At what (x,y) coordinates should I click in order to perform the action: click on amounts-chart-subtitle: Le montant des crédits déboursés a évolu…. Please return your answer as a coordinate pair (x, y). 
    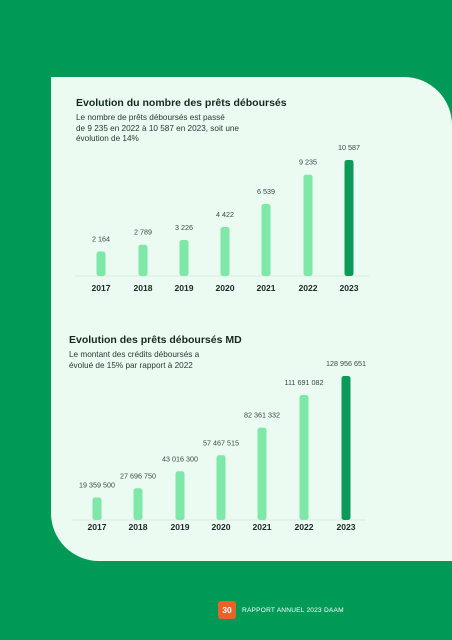
    Looking at the image, I should click on (134, 360).